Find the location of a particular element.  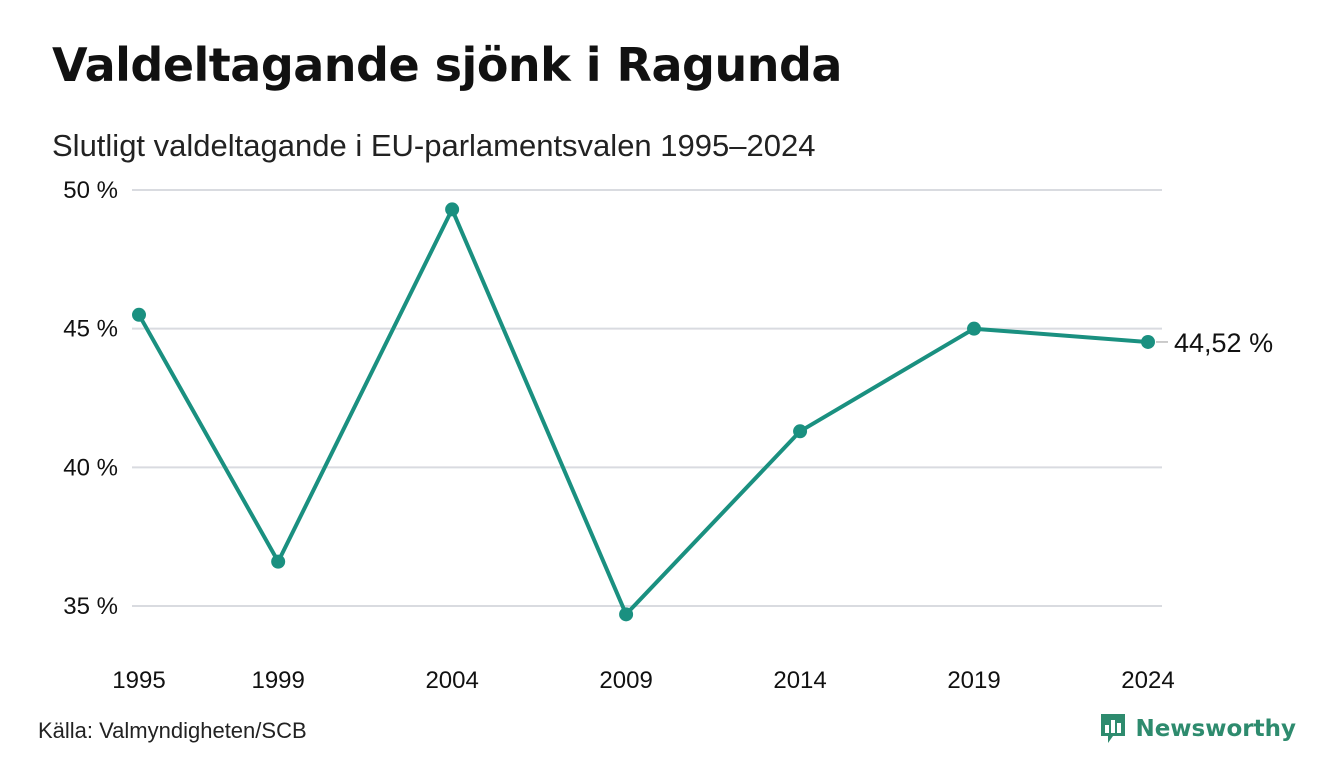

brand-logo: Newsworthy is located at coordinates (1197, 729).